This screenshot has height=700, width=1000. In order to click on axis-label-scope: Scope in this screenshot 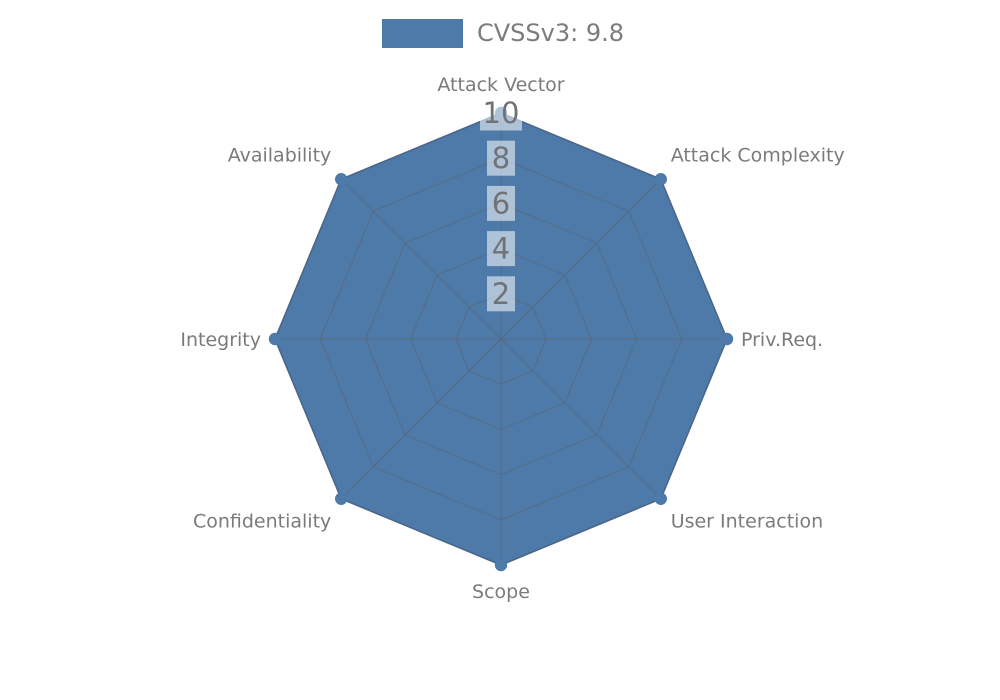, I will do `click(501, 592)`.